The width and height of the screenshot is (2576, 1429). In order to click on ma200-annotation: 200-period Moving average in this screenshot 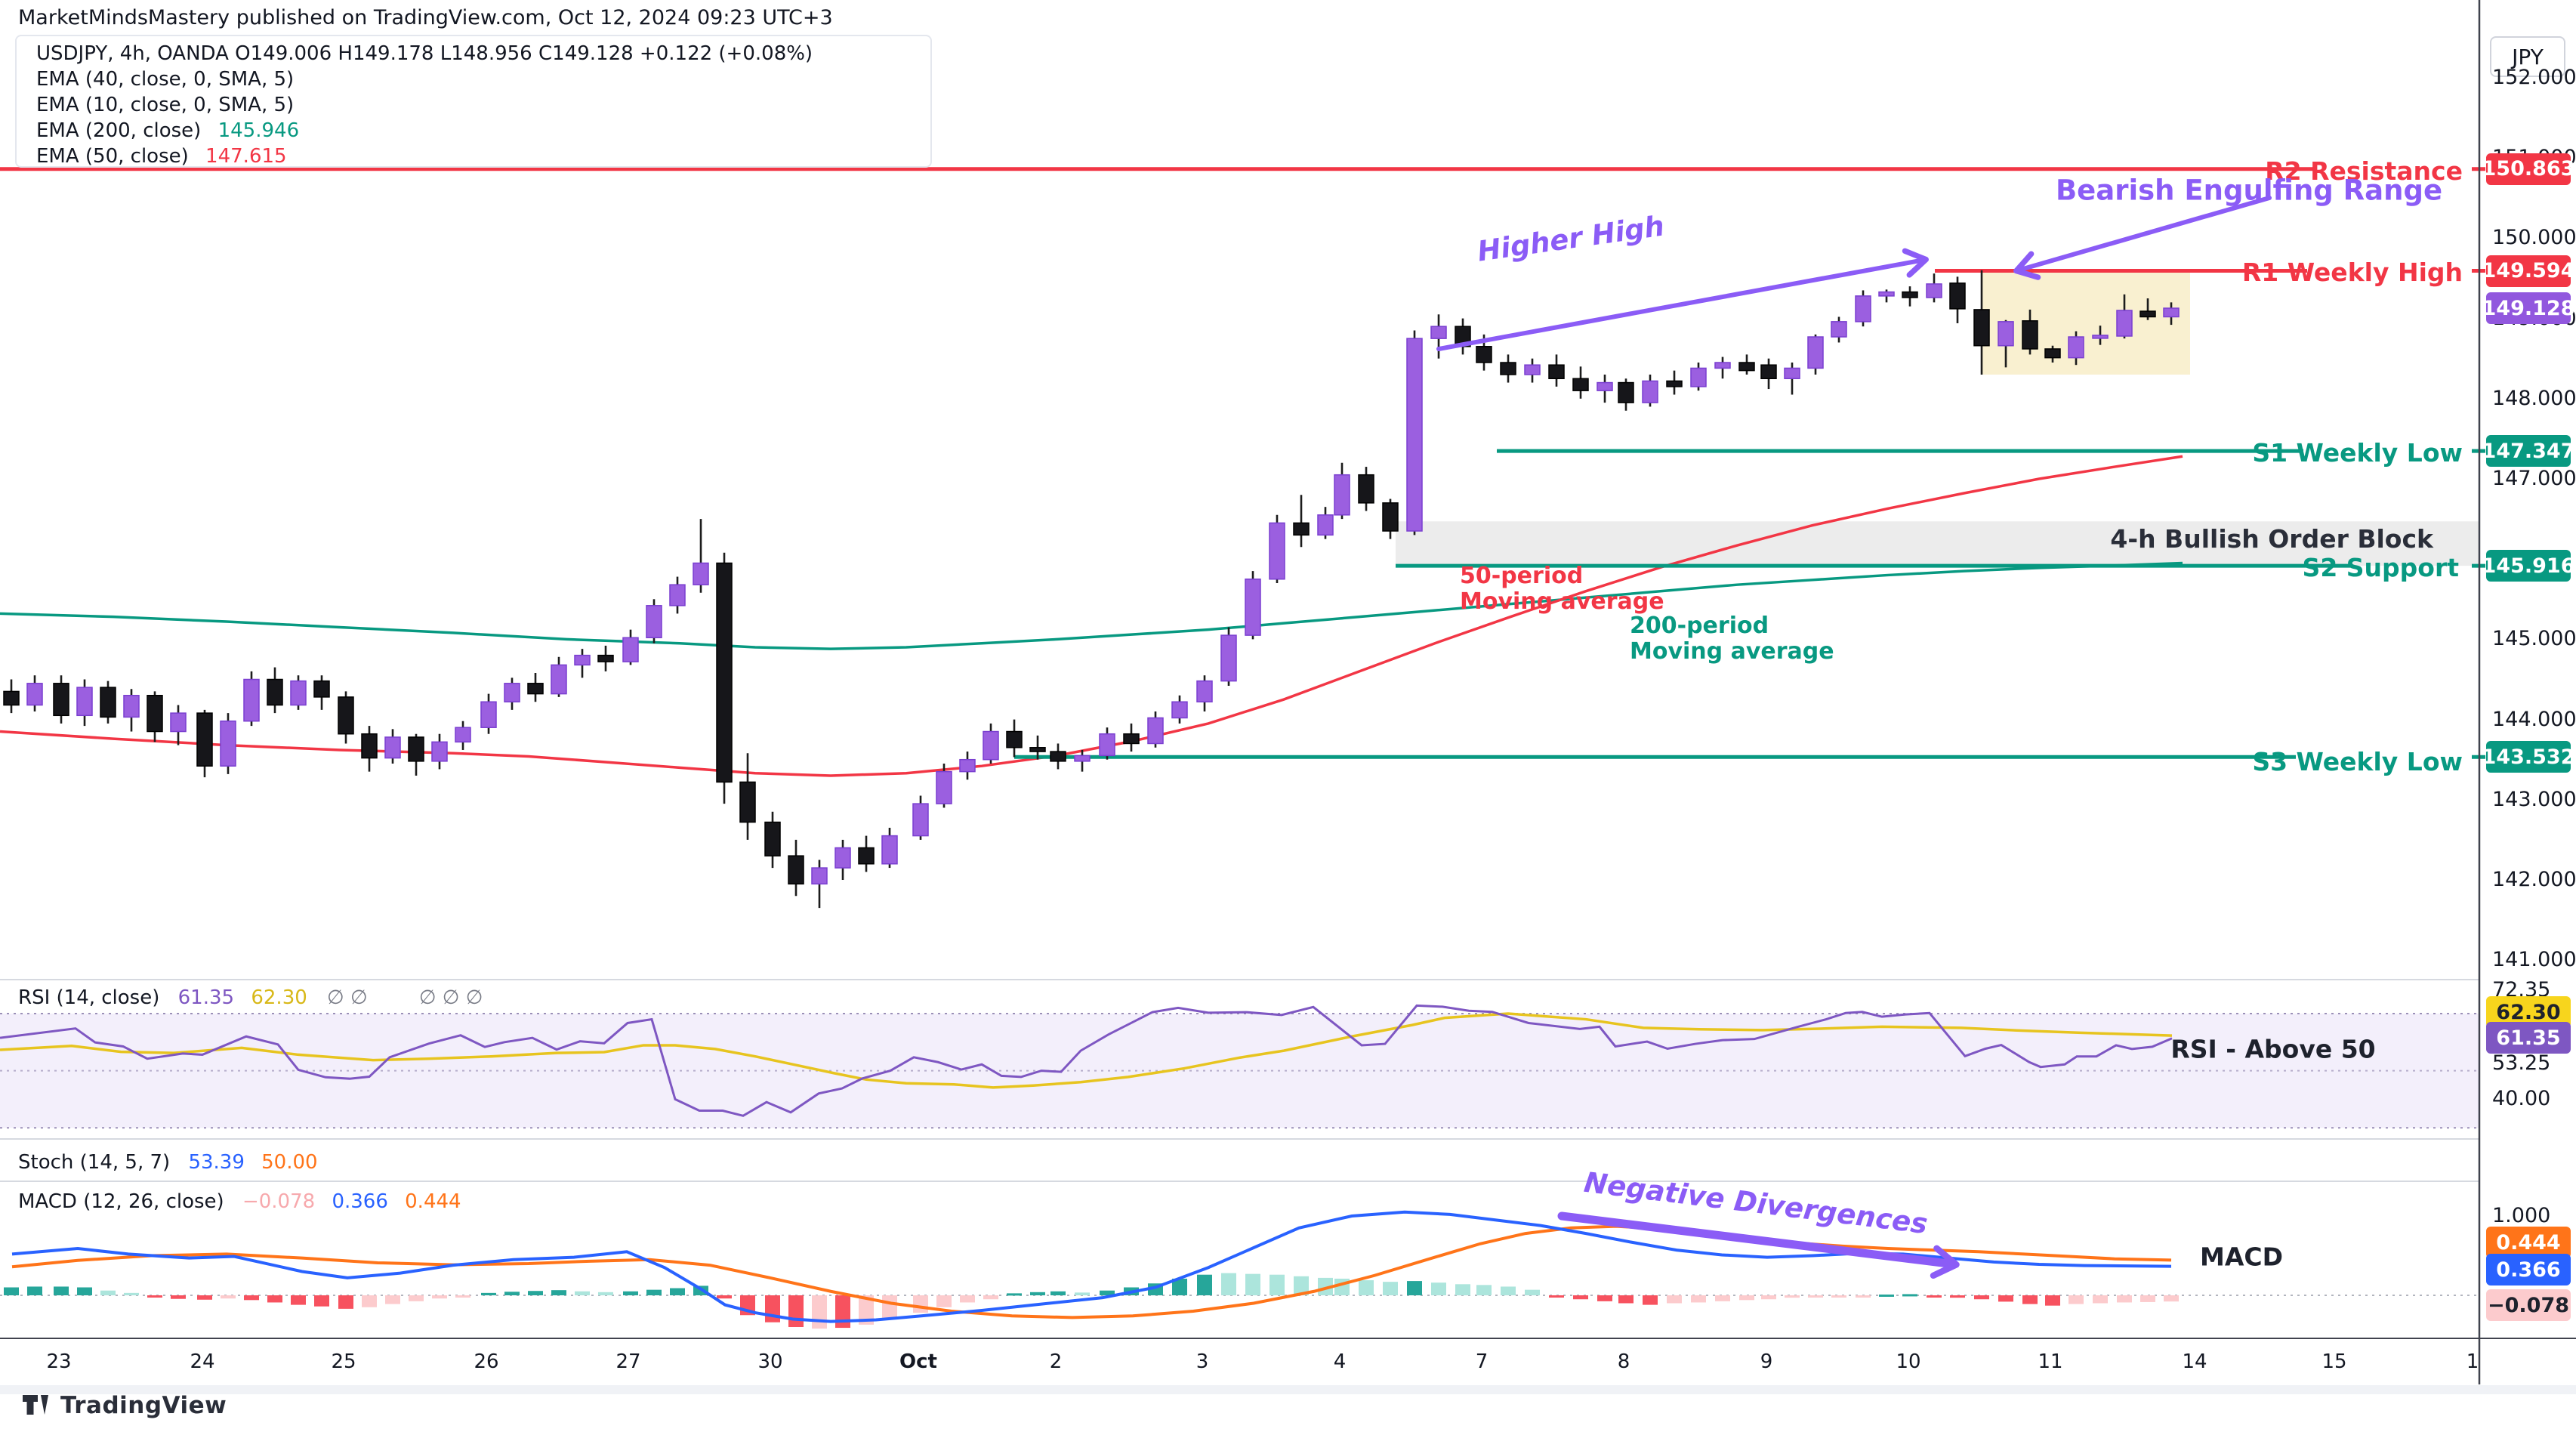, I will do `click(1732, 639)`.